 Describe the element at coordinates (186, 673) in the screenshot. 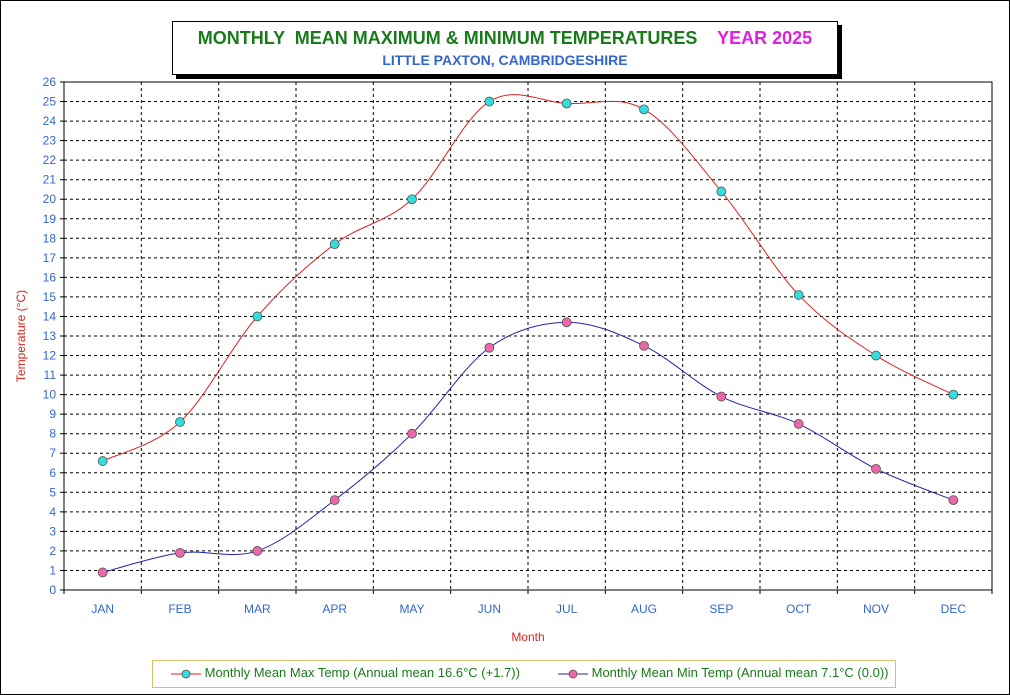

I see `legend-marker-max-icon` at that location.